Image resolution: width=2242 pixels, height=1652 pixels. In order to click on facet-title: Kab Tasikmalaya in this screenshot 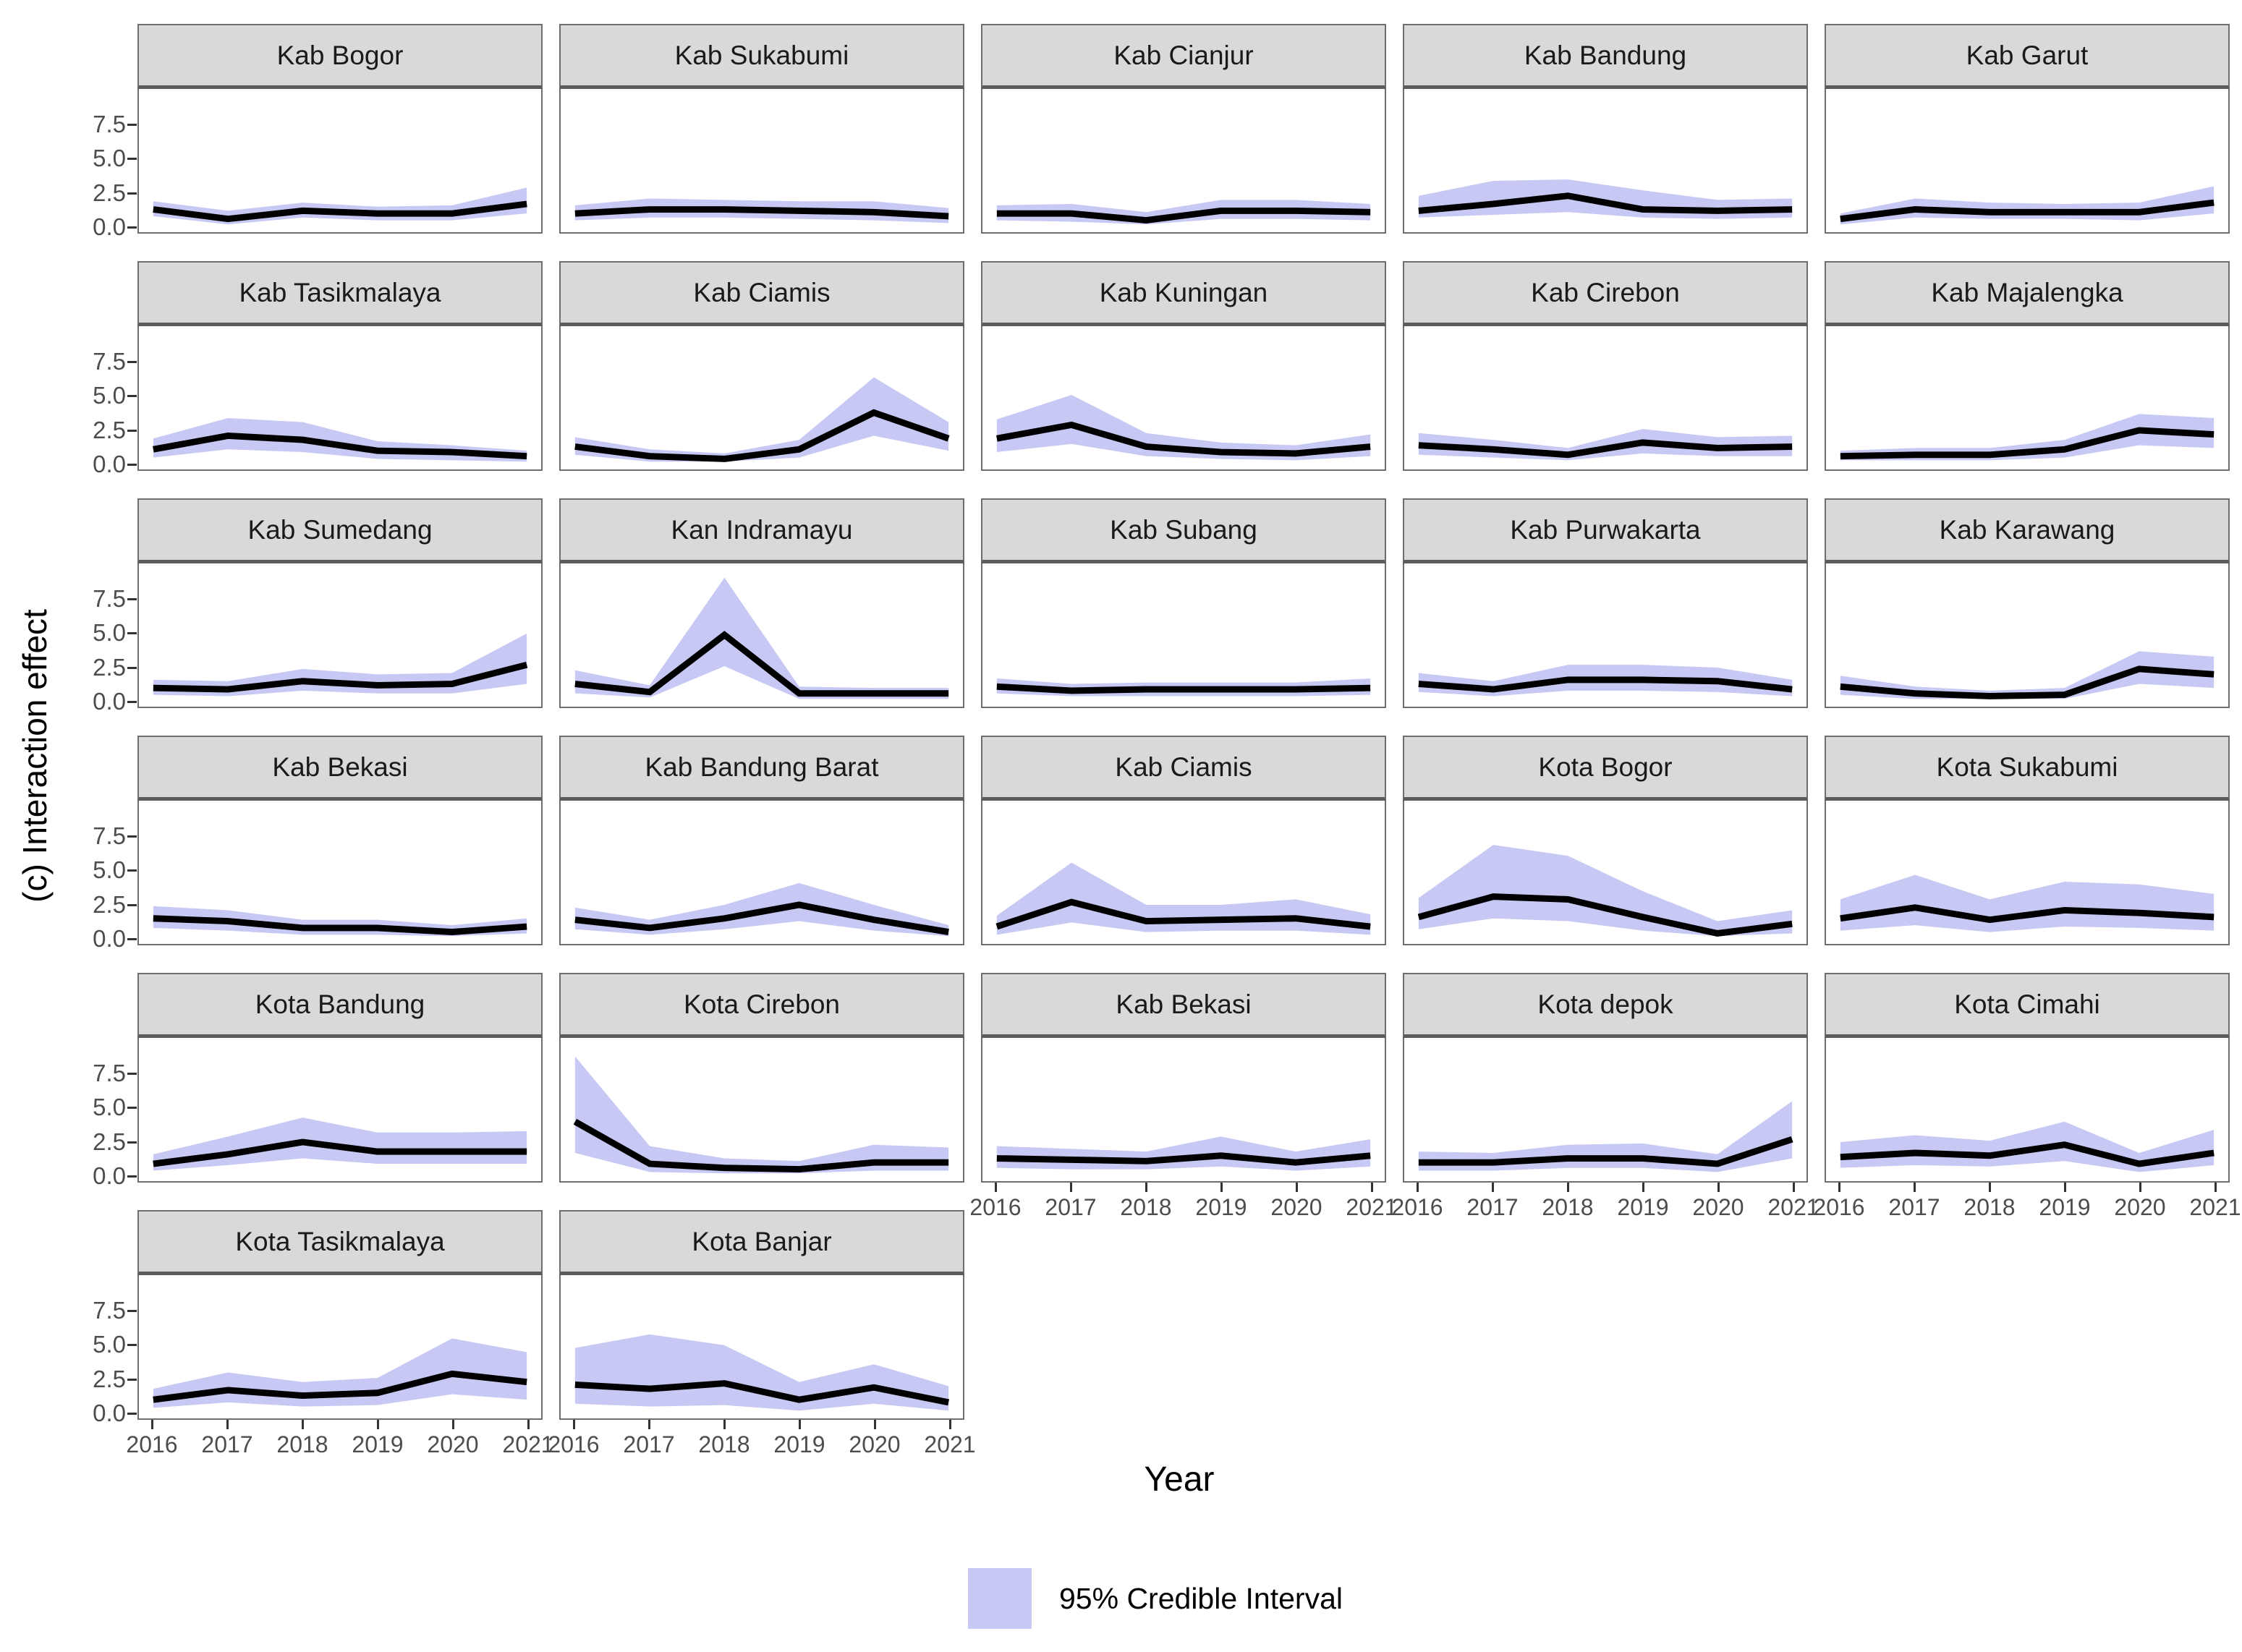, I will do `click(340, 292)`.